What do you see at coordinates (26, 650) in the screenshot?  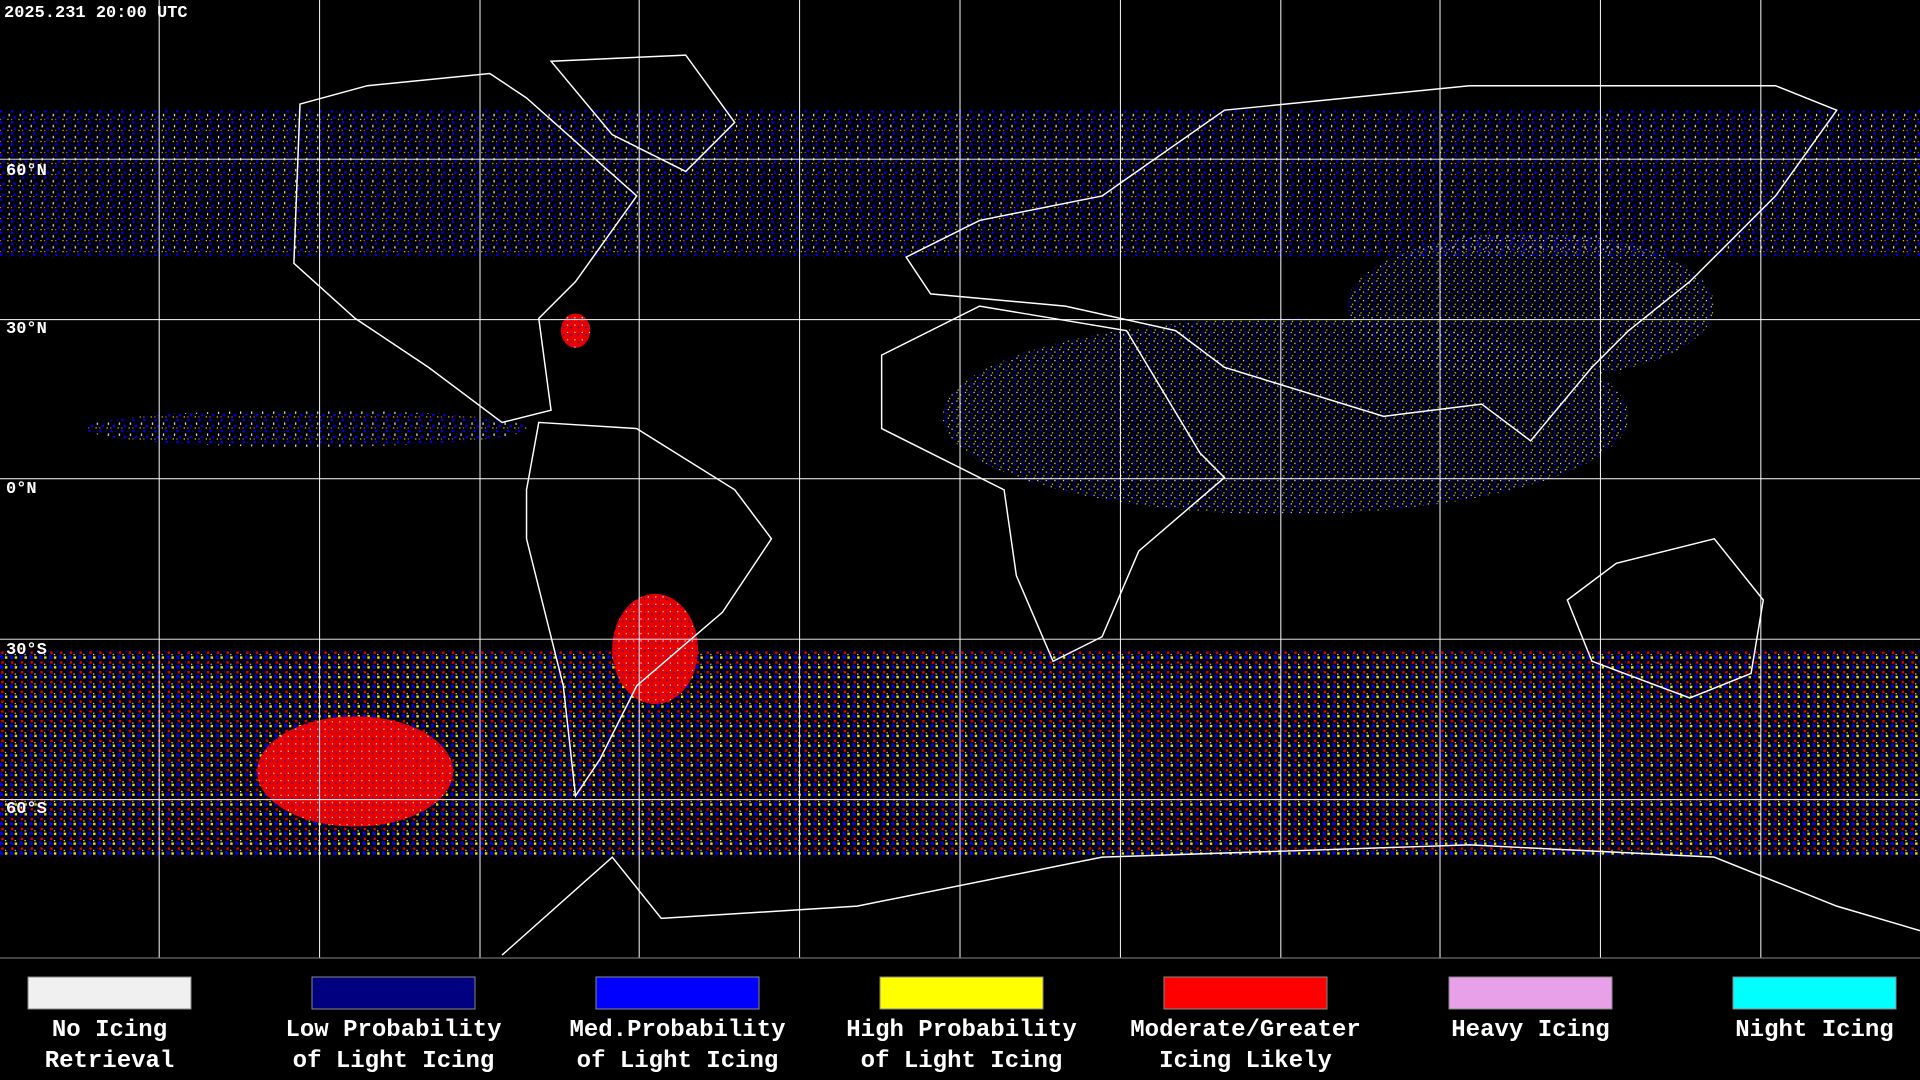 I see `latitude-label: 30°S` at bounding box center [26, 650].